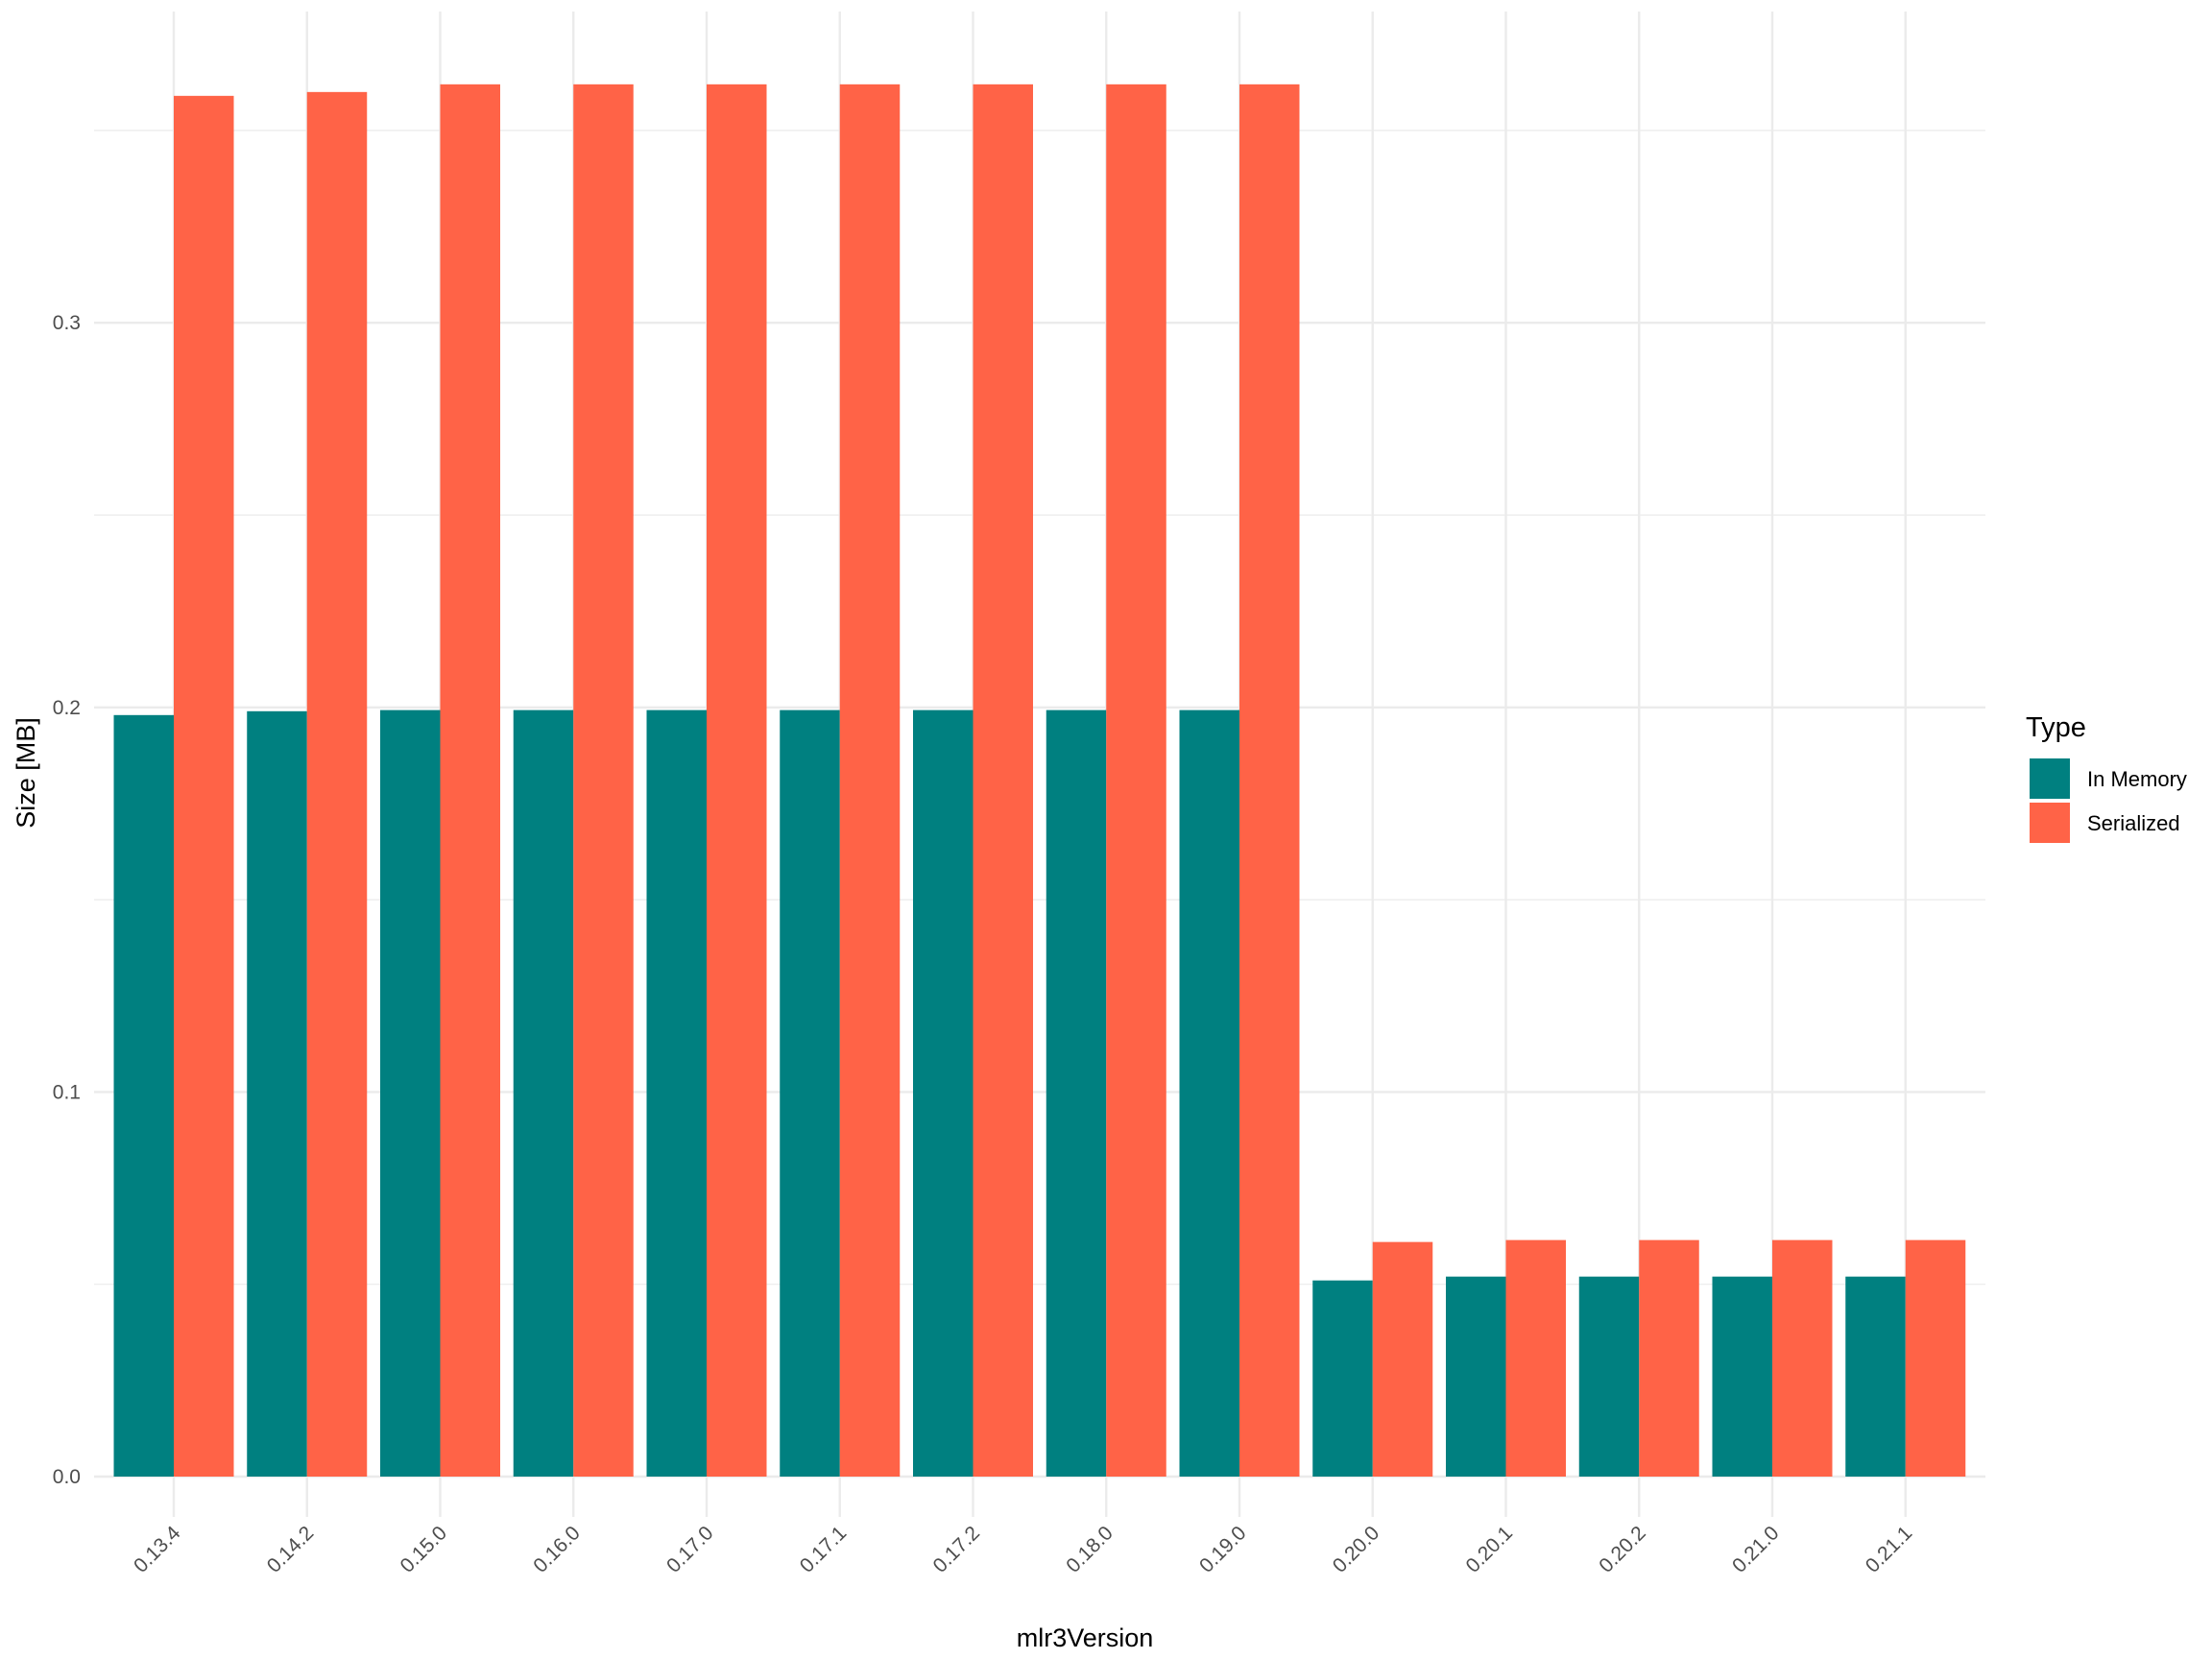  I want to click on x-tick-label: 0.21.0, so click(1756, 1549).